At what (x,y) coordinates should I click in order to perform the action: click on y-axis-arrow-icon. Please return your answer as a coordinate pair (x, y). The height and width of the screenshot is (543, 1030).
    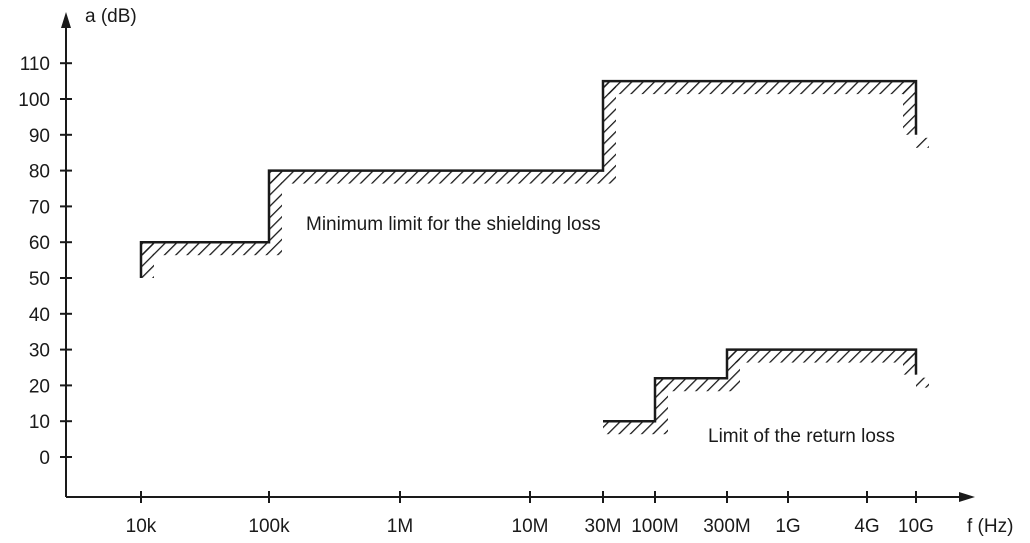
    Looking at the image, I should click on (66, 20).